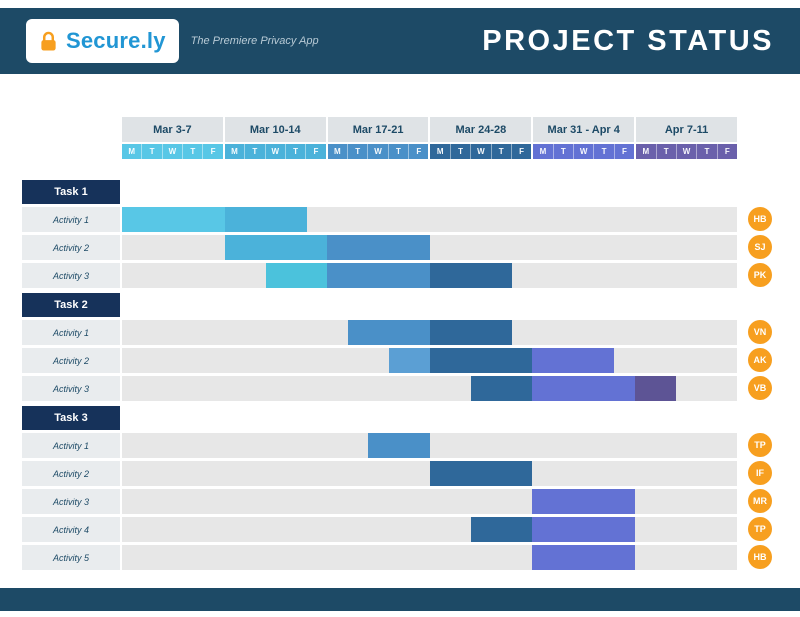 This screenshot has width=800, height=617. Describe the element at coordinates (71, 529) in the screenshot. I see `activity-label: Activity 4` at that location.